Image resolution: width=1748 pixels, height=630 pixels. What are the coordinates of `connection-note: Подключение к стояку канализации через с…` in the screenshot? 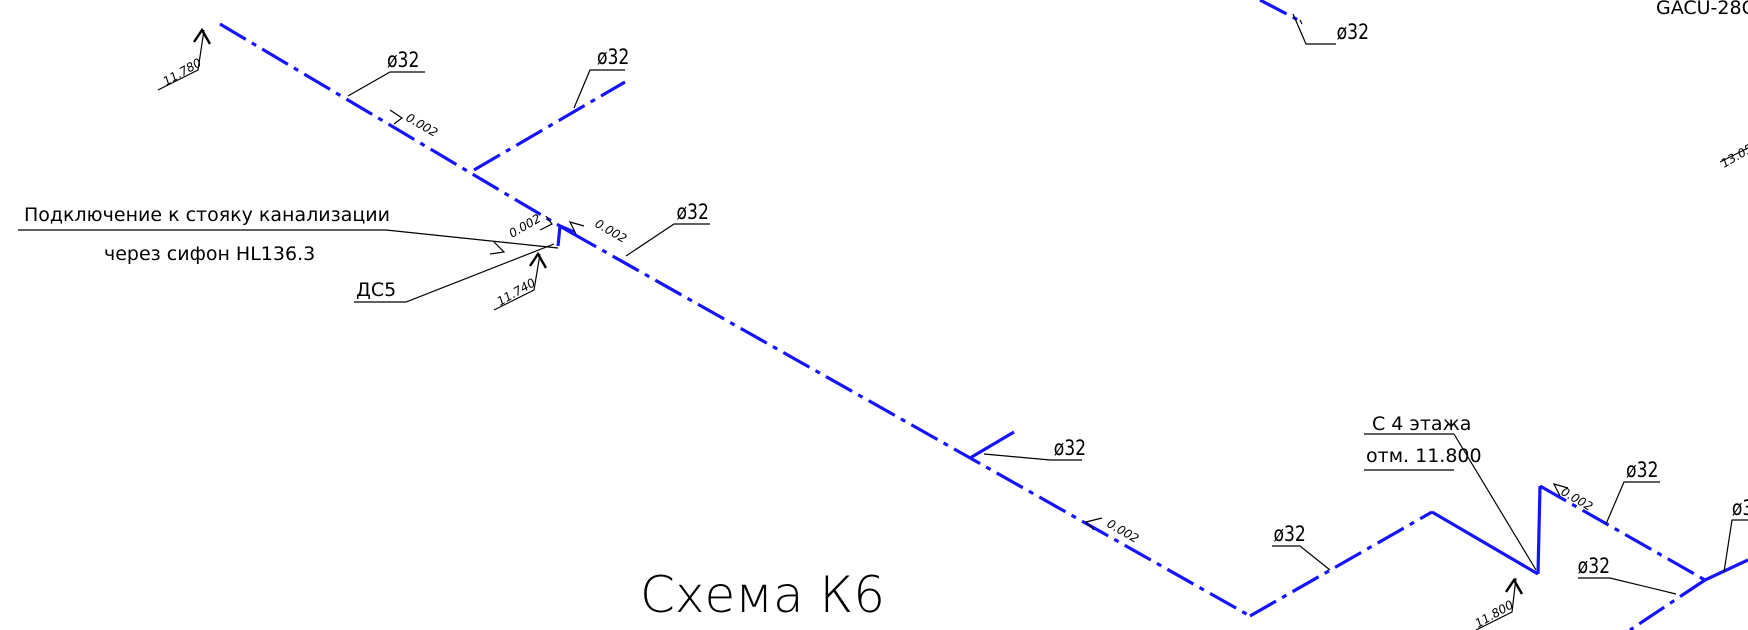 It's located at (288, 234).